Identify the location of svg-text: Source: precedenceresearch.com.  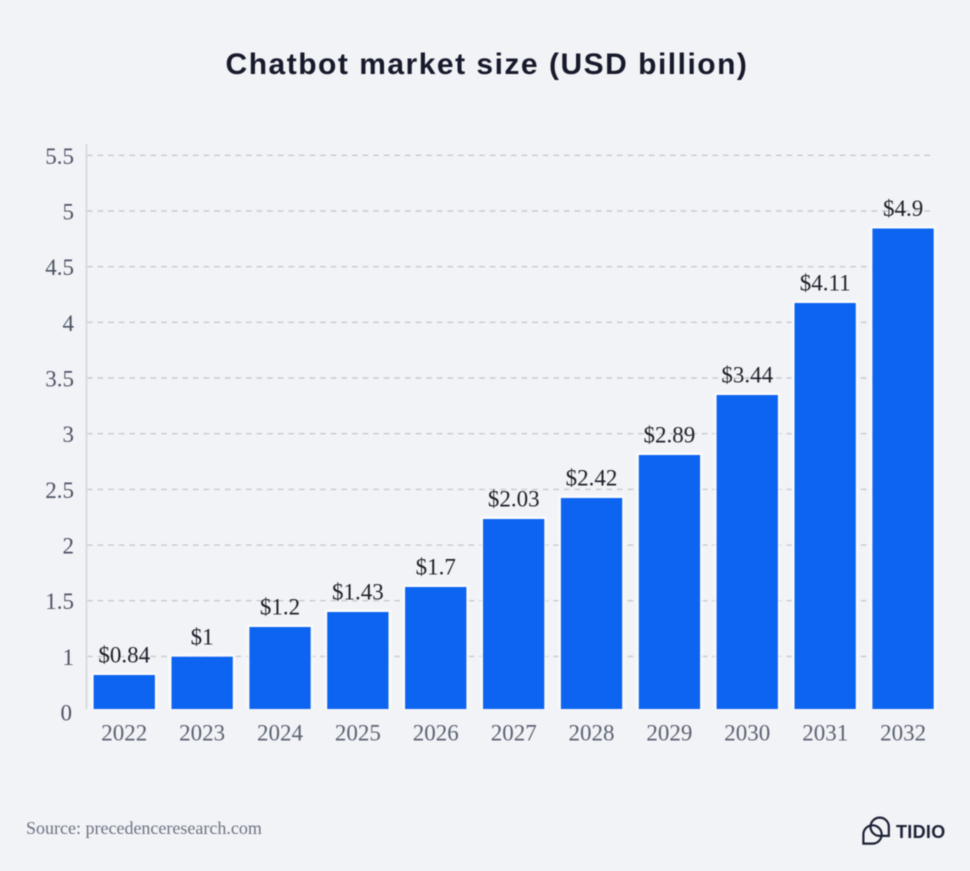
(144, 828).